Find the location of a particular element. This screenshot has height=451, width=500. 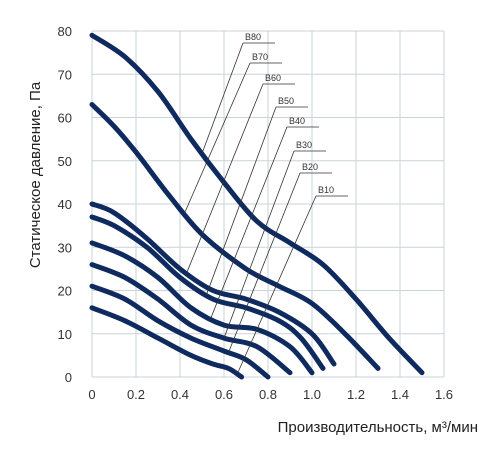

curve-label-b20: B20 is located at coordinates (310, 167).